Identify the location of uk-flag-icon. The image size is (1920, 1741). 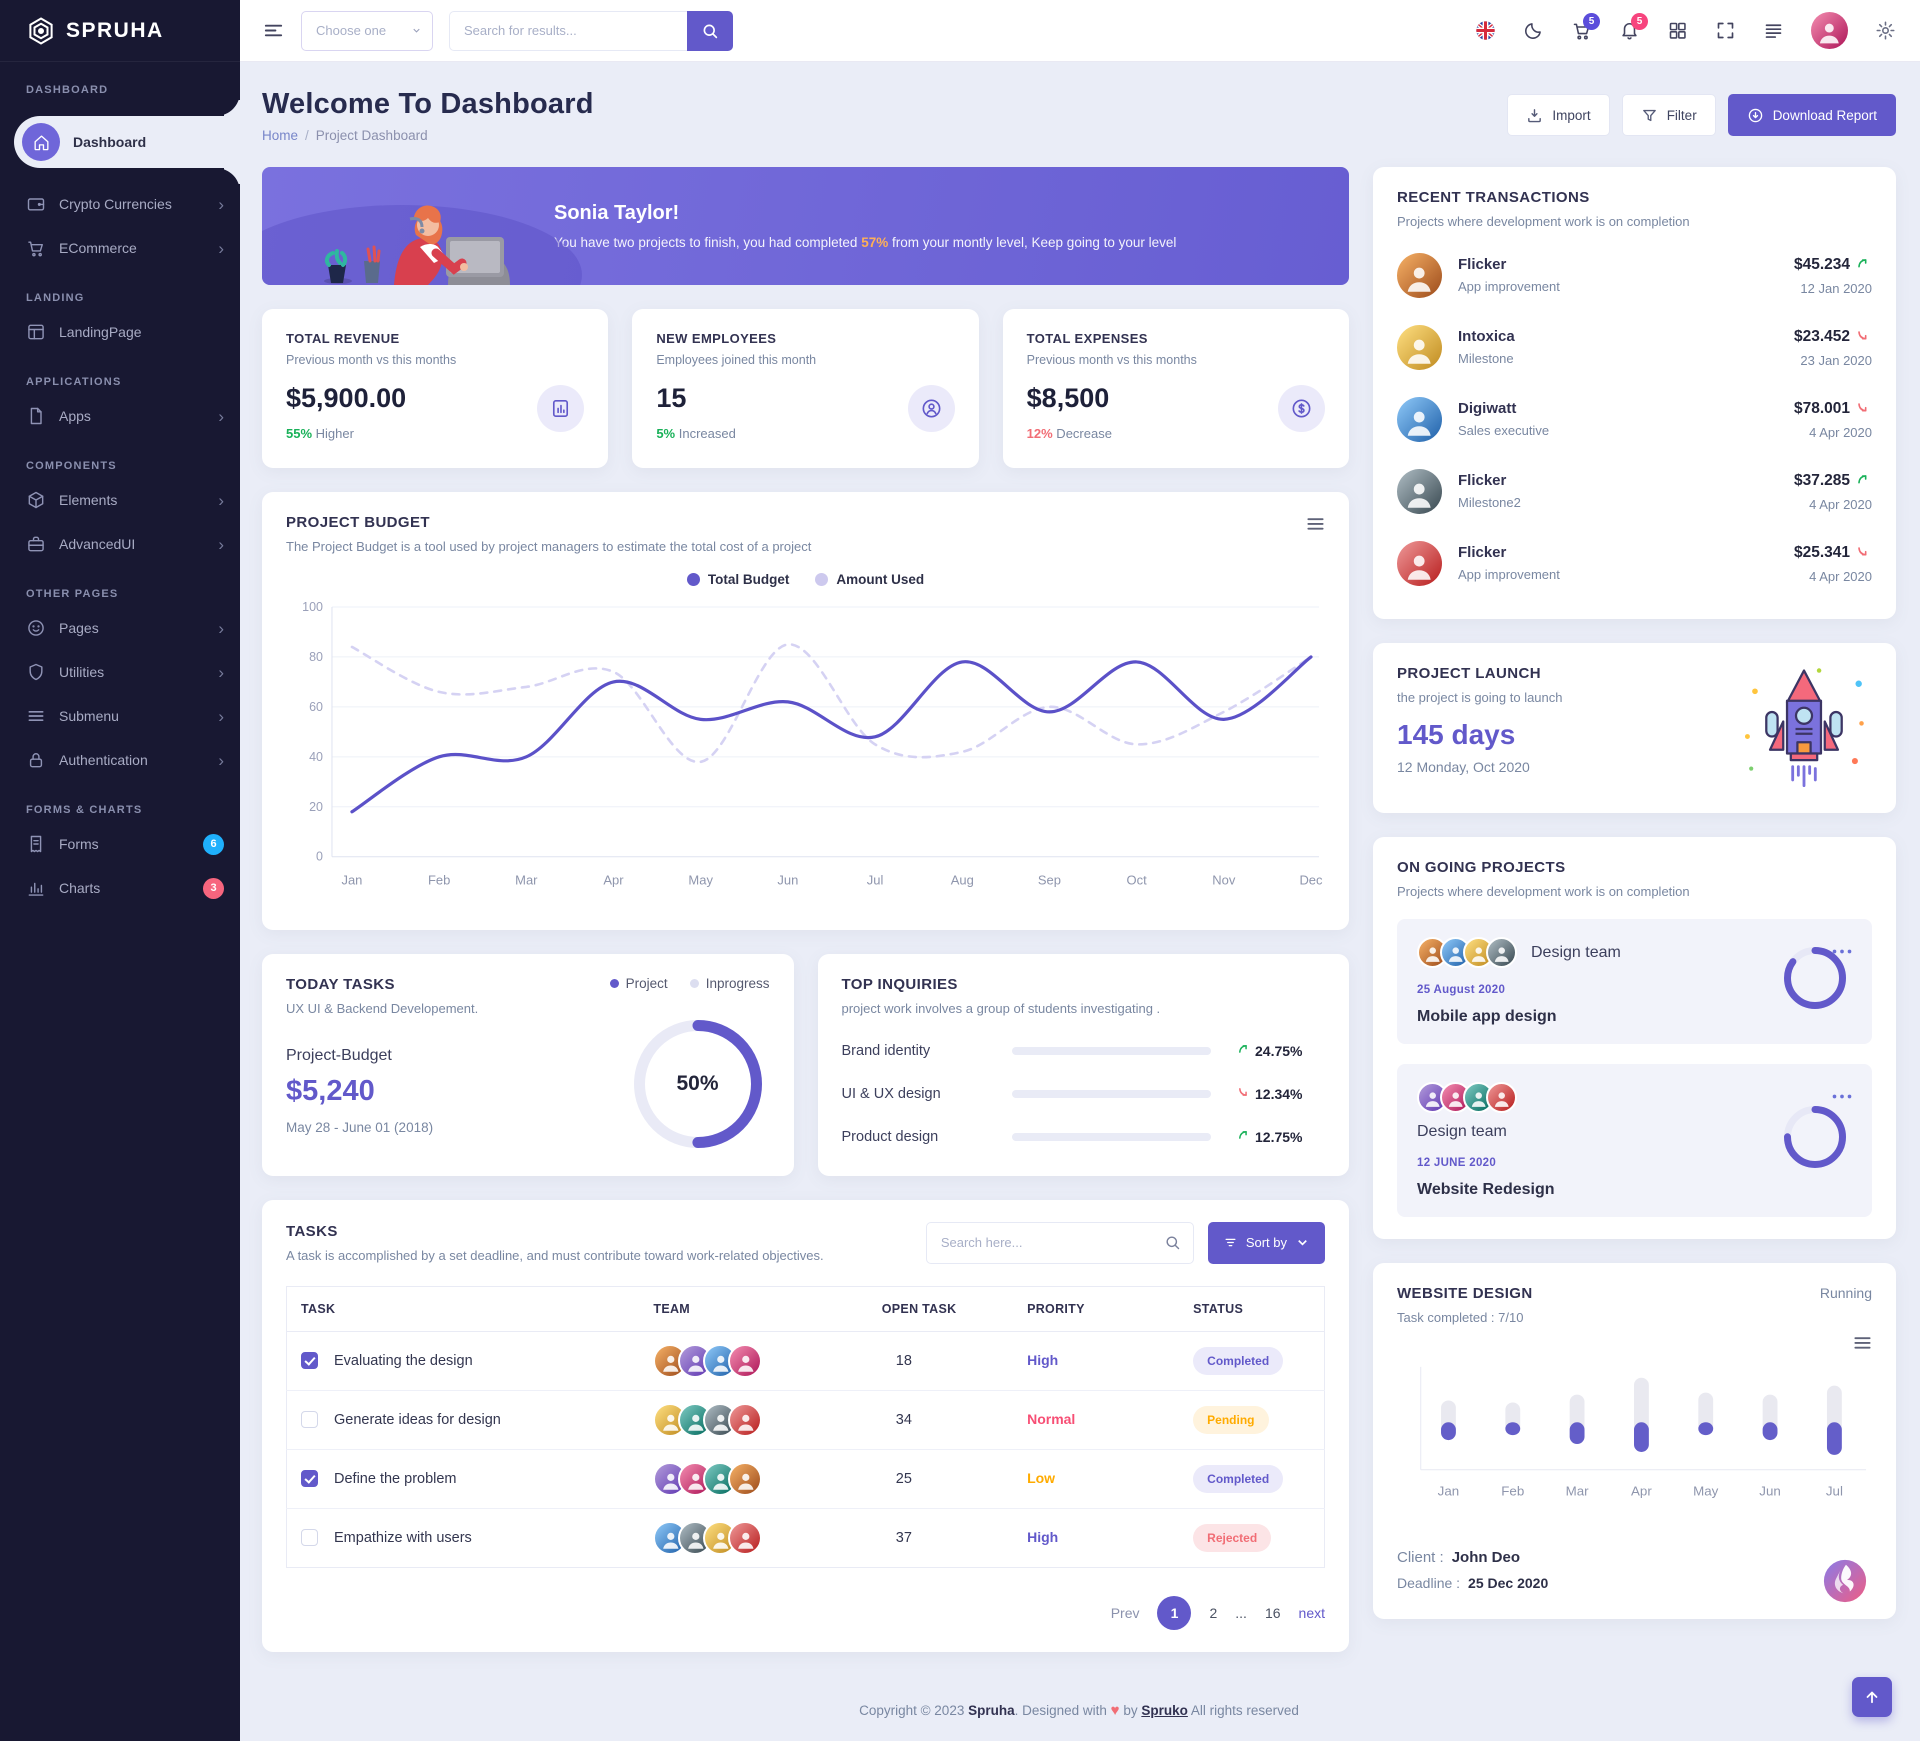
(1485, 30).